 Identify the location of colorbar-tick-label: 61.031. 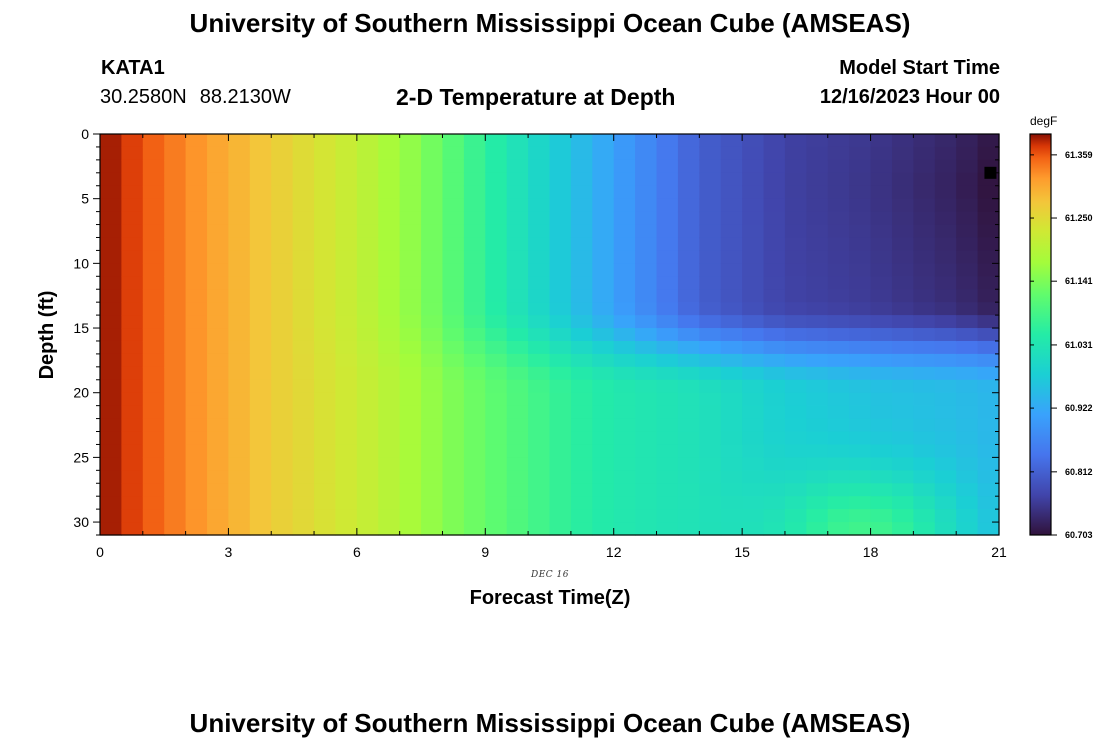
(1079, 345).